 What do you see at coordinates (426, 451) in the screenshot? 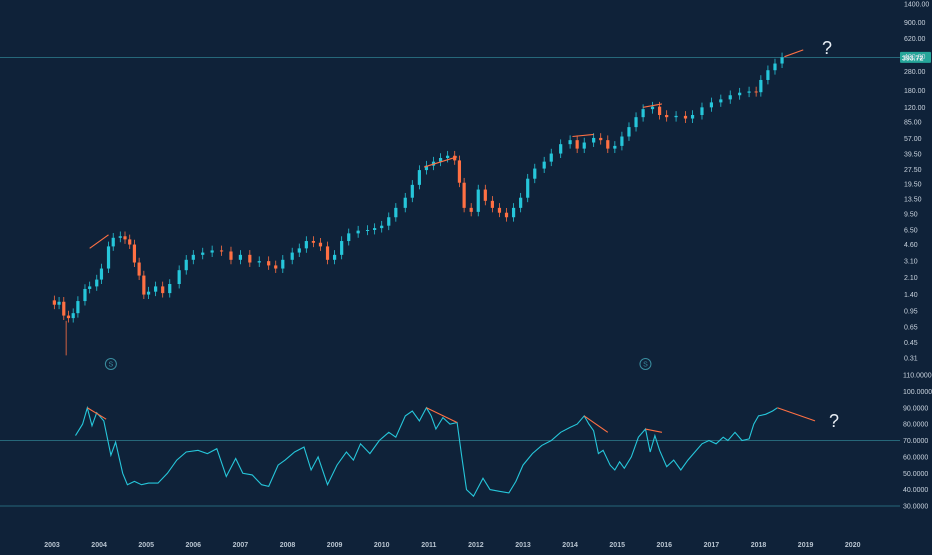
I see `indicator-line` at bounding box center [426, 451].